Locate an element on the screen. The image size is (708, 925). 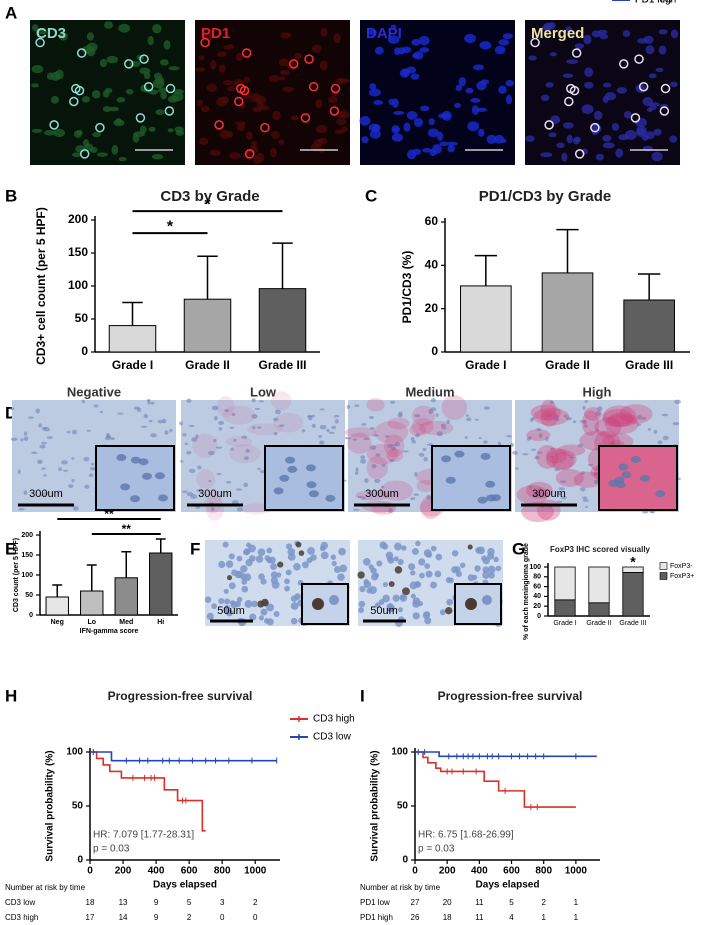
error-bar is located at coordinates (207, 277).